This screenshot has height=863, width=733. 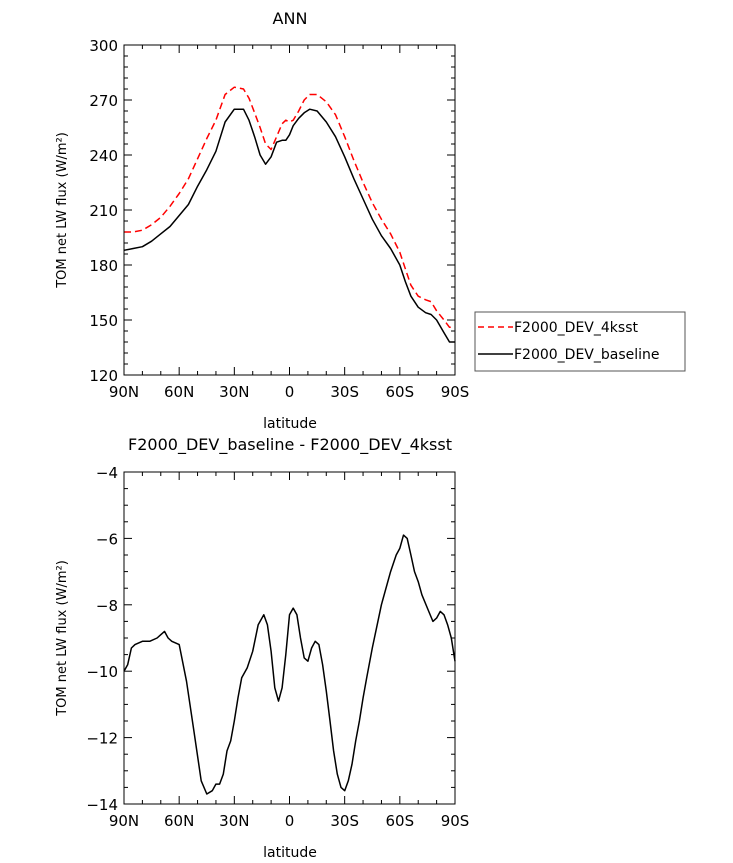 I want to click on top-chart-title: ANN, so click(x=290, y=18).